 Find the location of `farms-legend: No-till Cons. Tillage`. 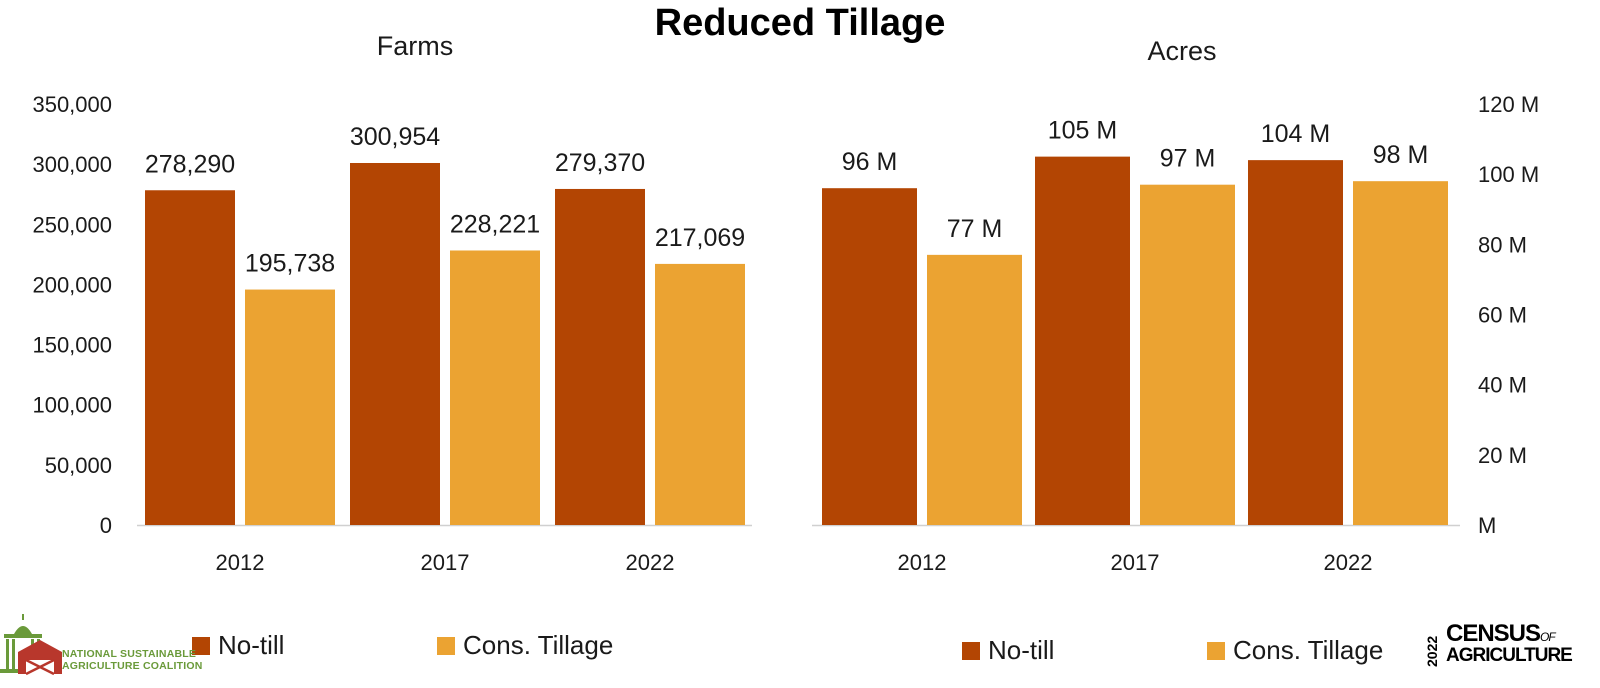

farms-legend: No-till Cons. Tillage is located at coordinates (402, 645).